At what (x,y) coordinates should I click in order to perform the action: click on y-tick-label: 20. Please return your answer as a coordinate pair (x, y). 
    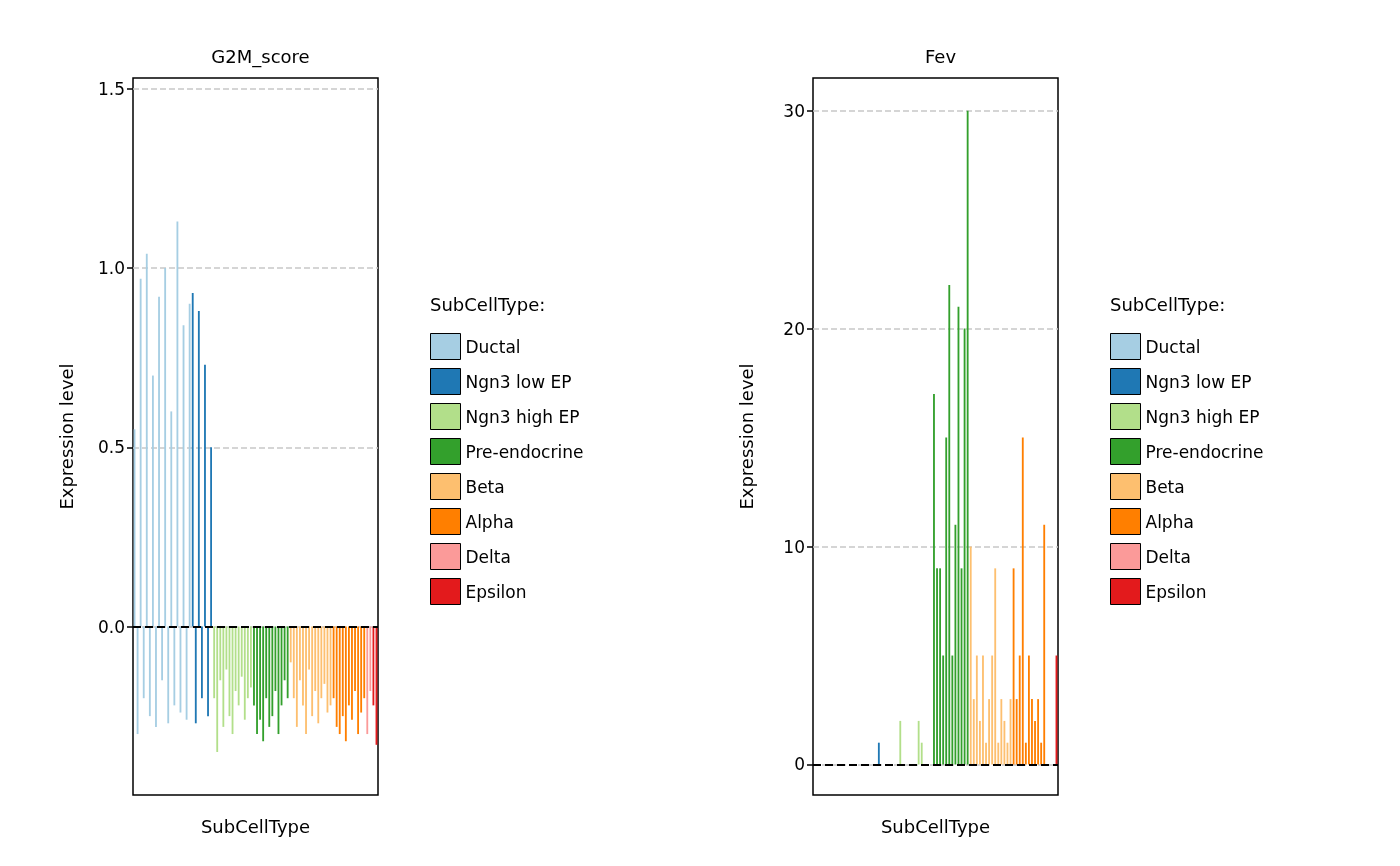
    Looking at the image, I should click on (794, 328).